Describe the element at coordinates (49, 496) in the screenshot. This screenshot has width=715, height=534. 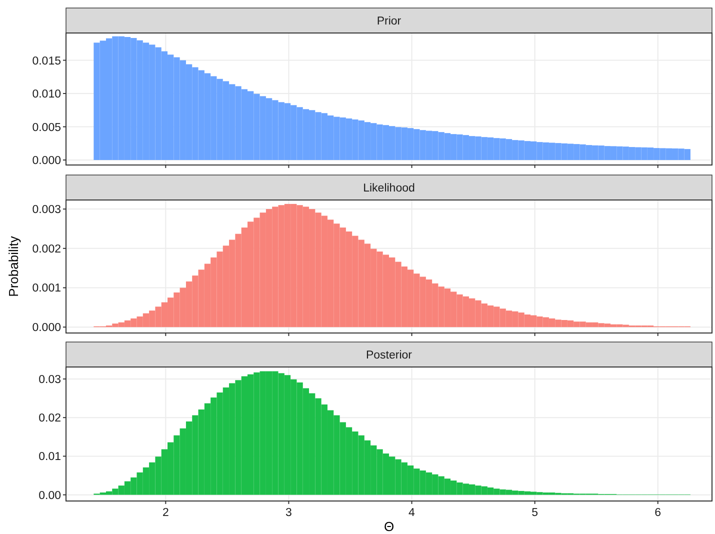
I see `y-tick-label: 0.00` at that location.